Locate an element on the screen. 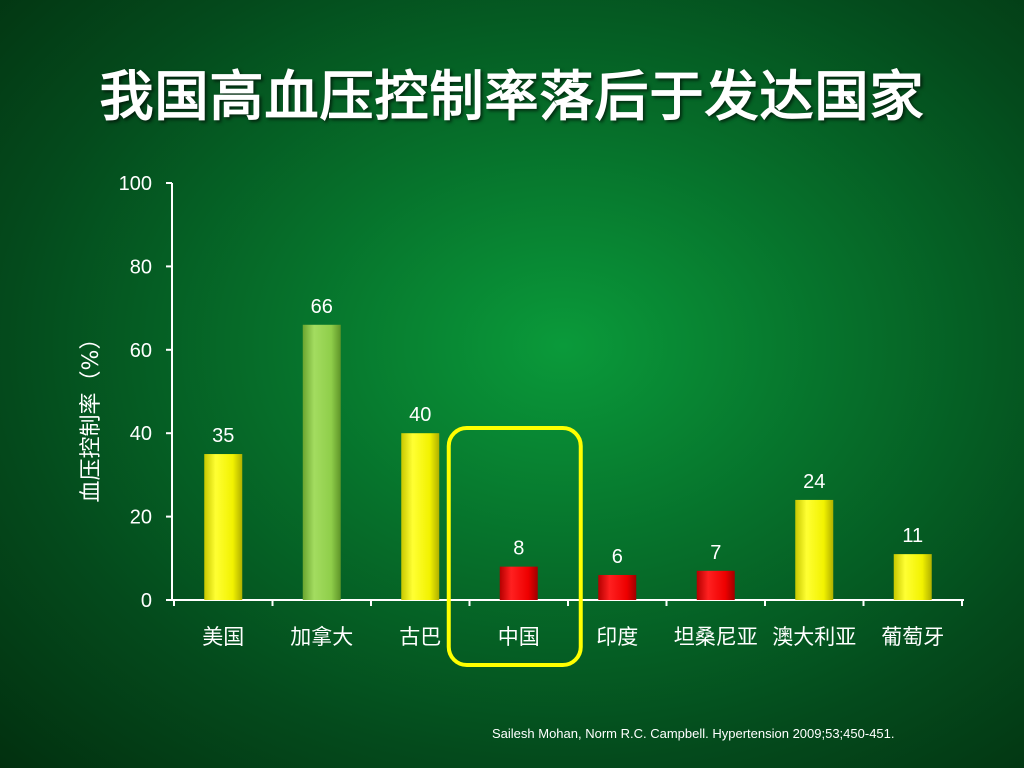  data-label: 7 is located at coordinates (715, 553).